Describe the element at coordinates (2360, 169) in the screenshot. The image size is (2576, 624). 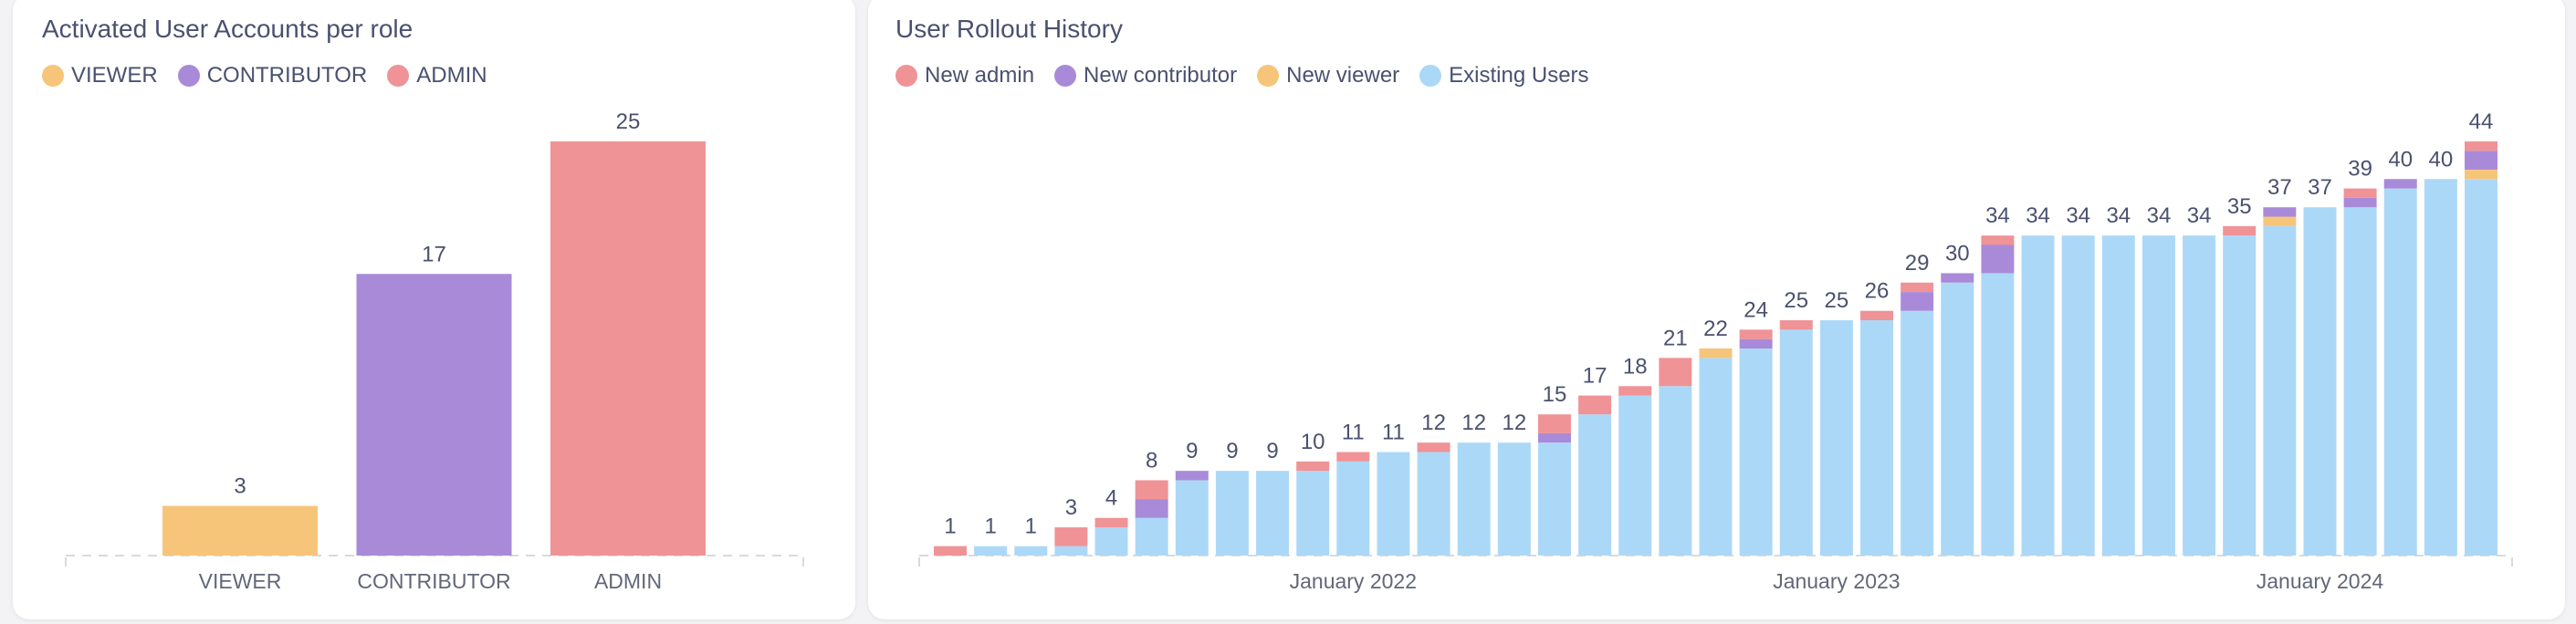
I see `data-label: 39` at that location.